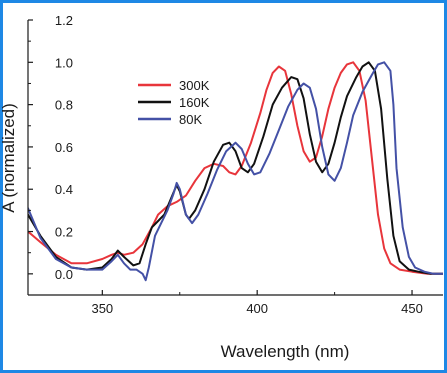 The image size is (447, 373). What do you see at coordinates (64, 147) in the screenshot?
I see `y-tick-label: 0.6` at bounding box center [64, 147].